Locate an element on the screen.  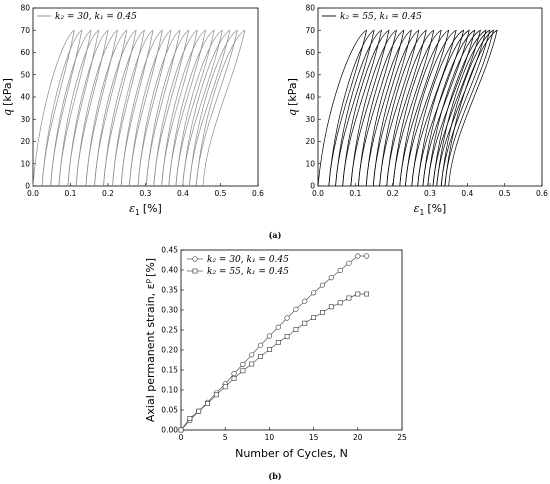
x-tick-label: 15 is located at coordinates (314, 437).